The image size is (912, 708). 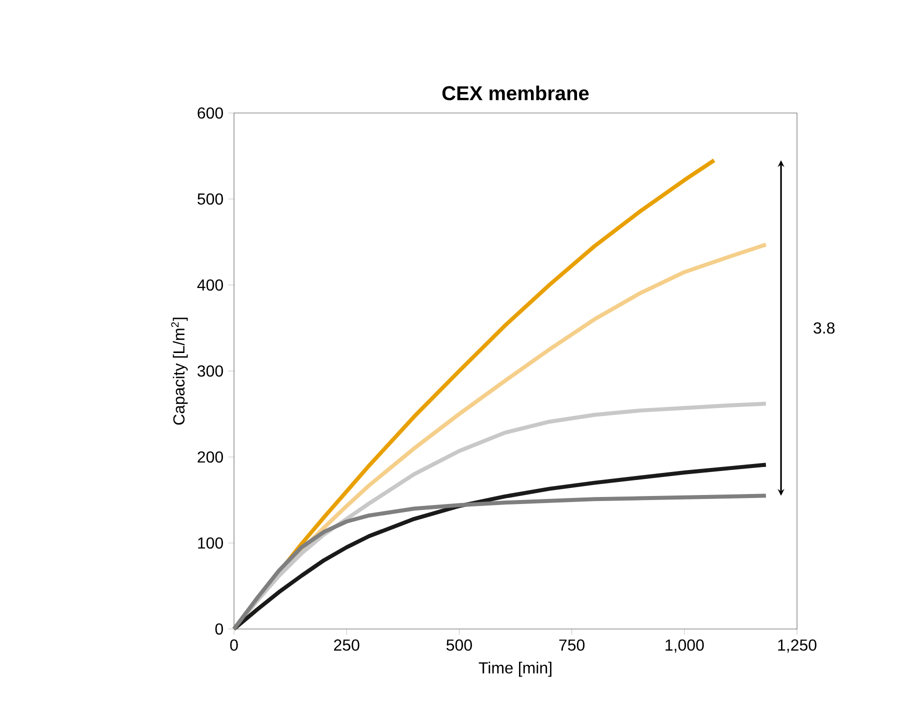 I want to click on x-axis-title: Time [min], so click(x=515, y=669).